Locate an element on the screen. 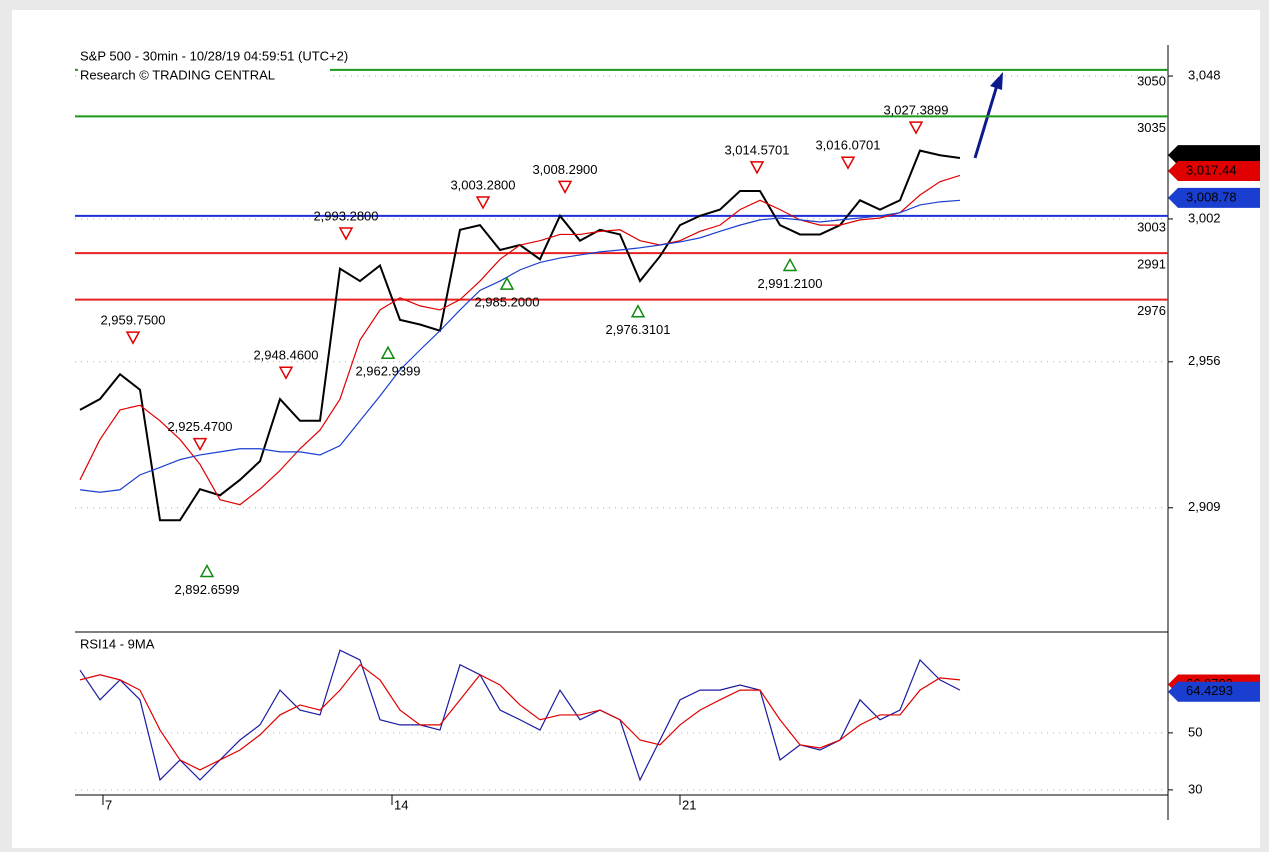 Image resolution: width=1269 pixels, height=852 pixels. title-background is located at coordinates (204, 66).